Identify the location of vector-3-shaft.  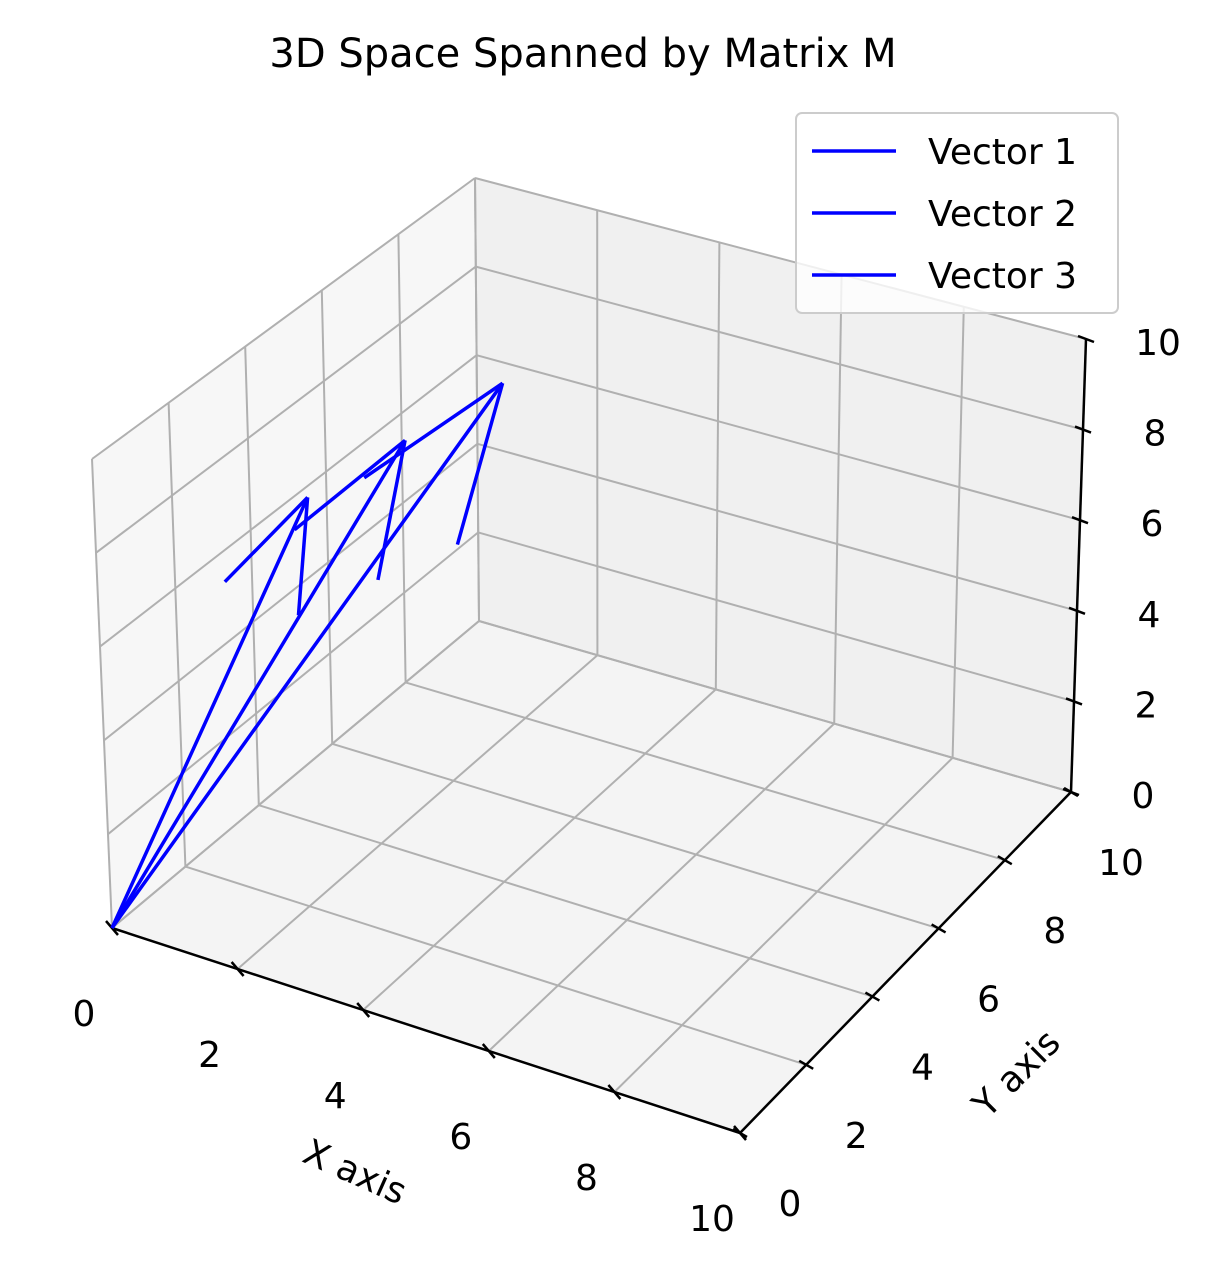
(307, 656).